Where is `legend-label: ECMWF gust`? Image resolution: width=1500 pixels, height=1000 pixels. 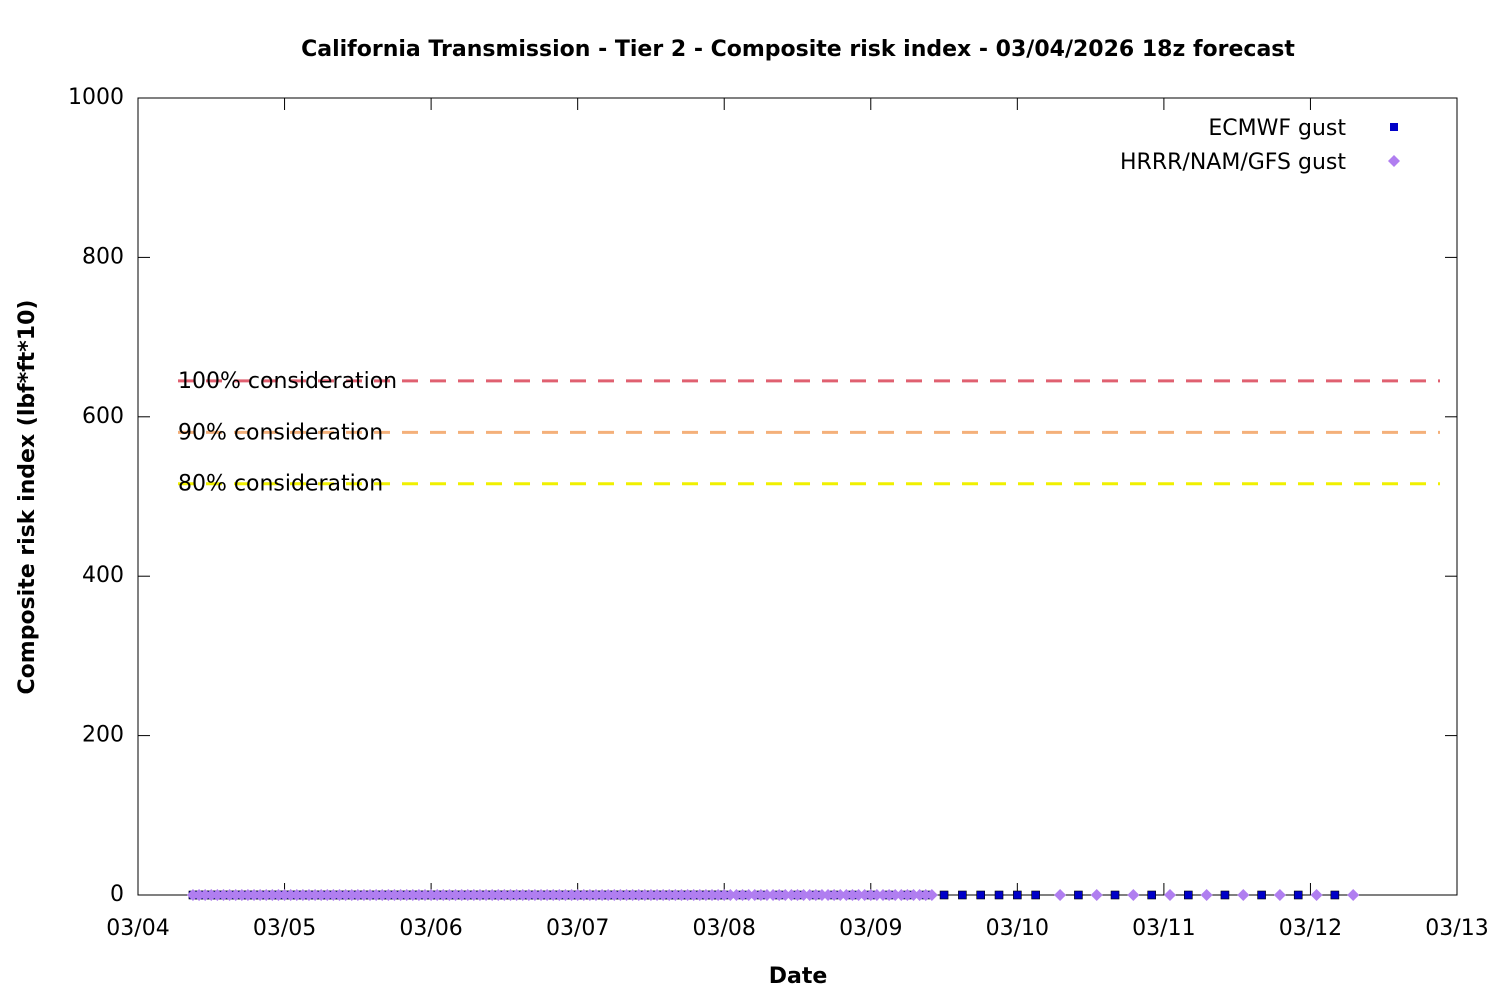 legend-label: ECMWF gust is located at coordinates (1277, 128).